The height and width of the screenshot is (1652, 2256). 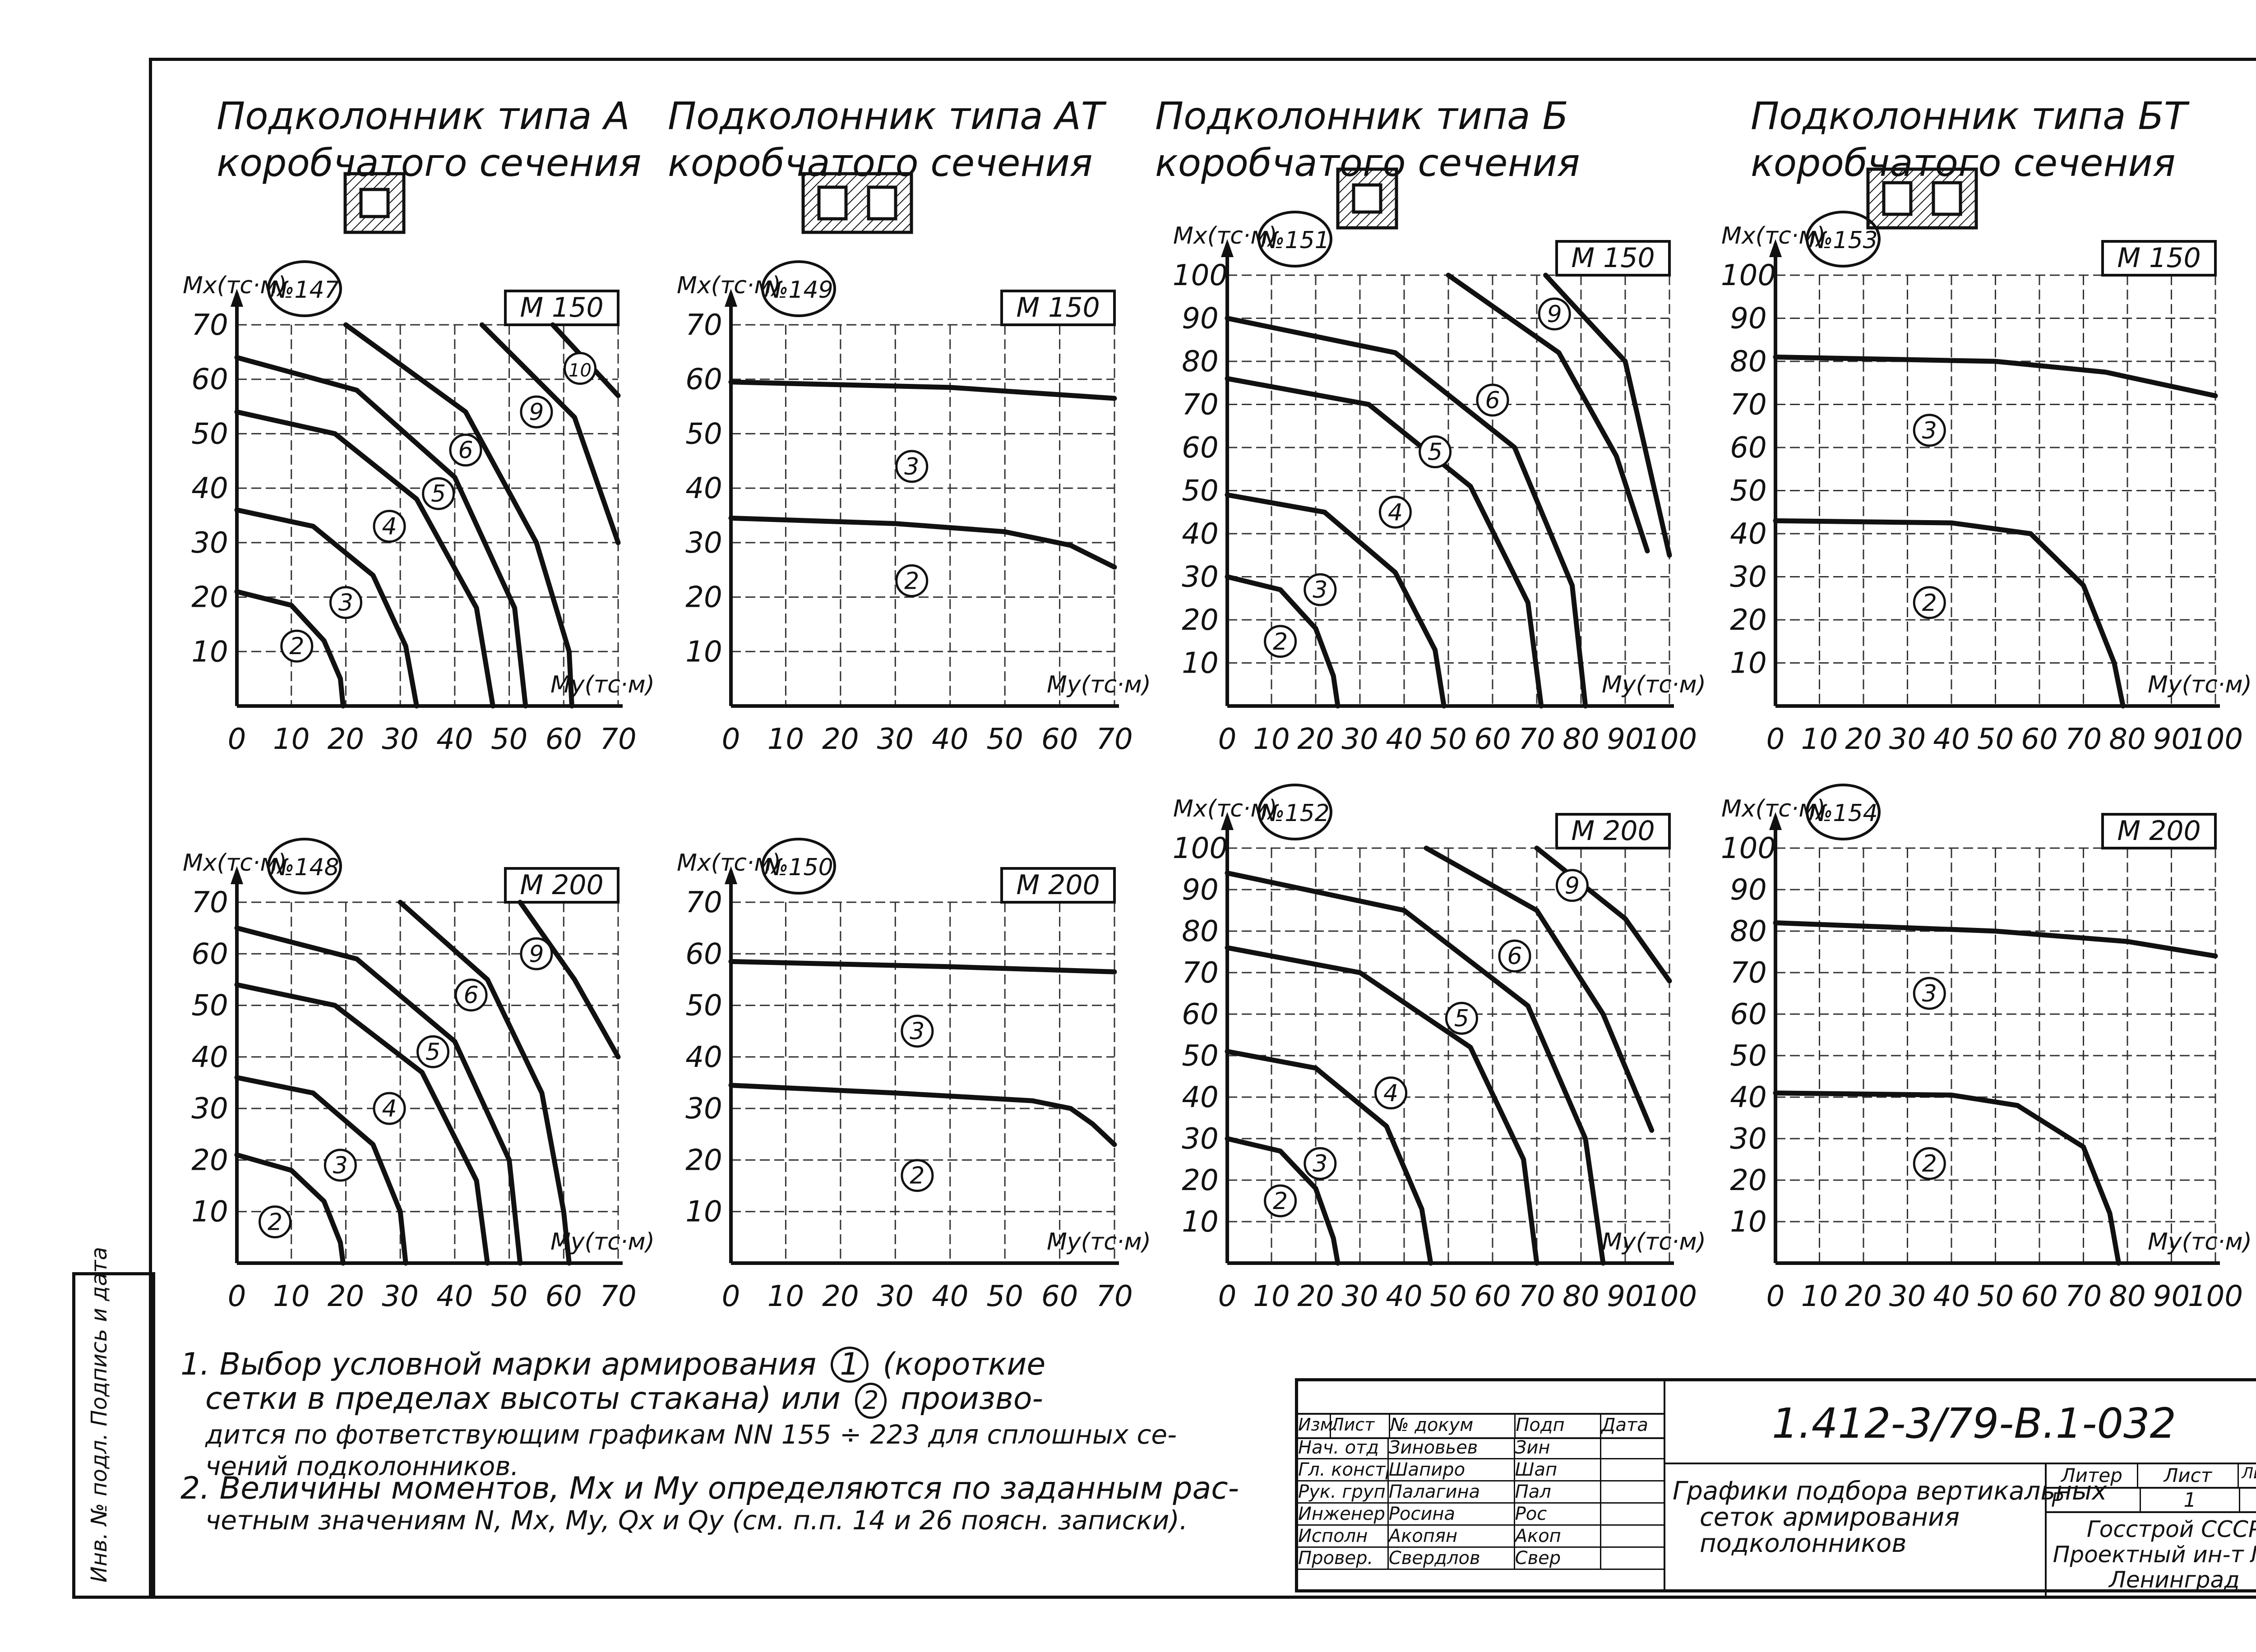 I want to click on tb-name: Акопян, so click(x=1452, y=1536).